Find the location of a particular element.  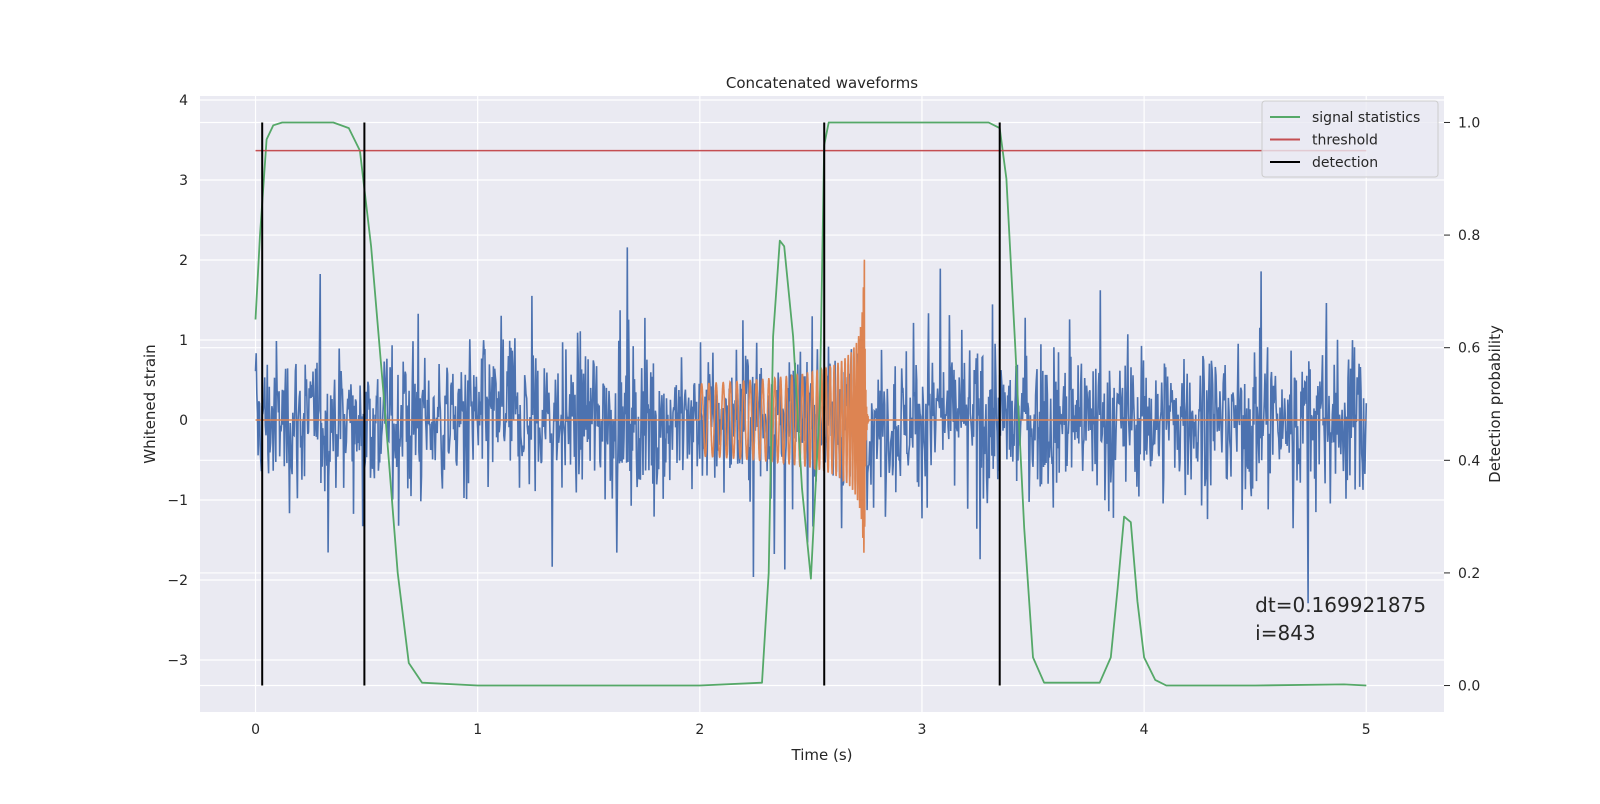

y-tick-label: −2 is located at coordinates (177, 581).